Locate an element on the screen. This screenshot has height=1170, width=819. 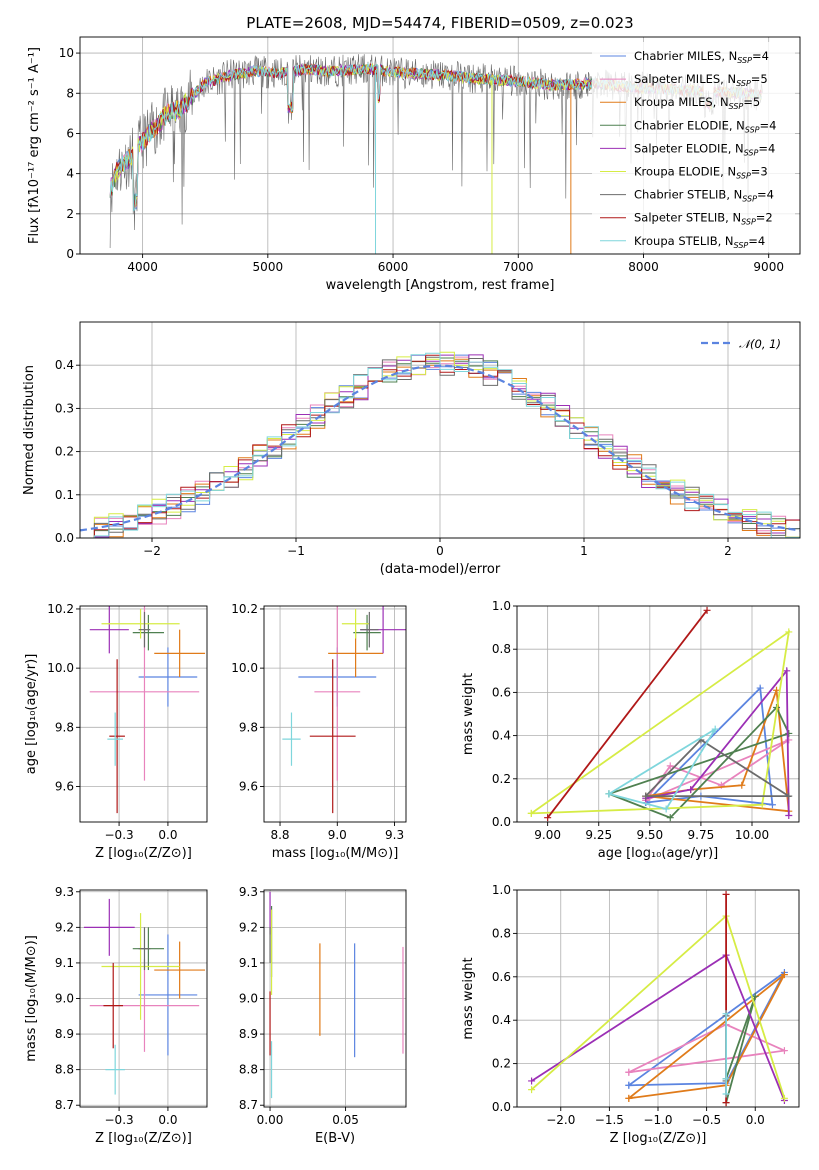
legend-series-name: Chabrier STELIB, N is located at coordinates (688, 195).